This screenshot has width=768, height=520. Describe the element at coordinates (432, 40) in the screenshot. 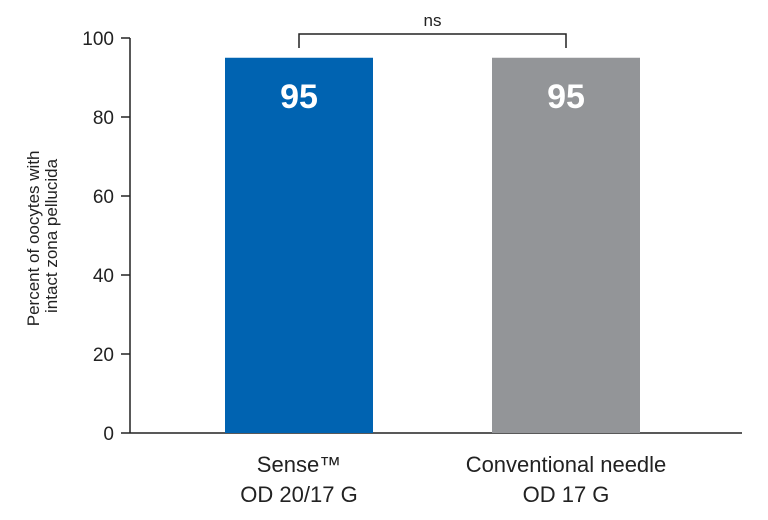

I see `significance-bracket-line` at that location.